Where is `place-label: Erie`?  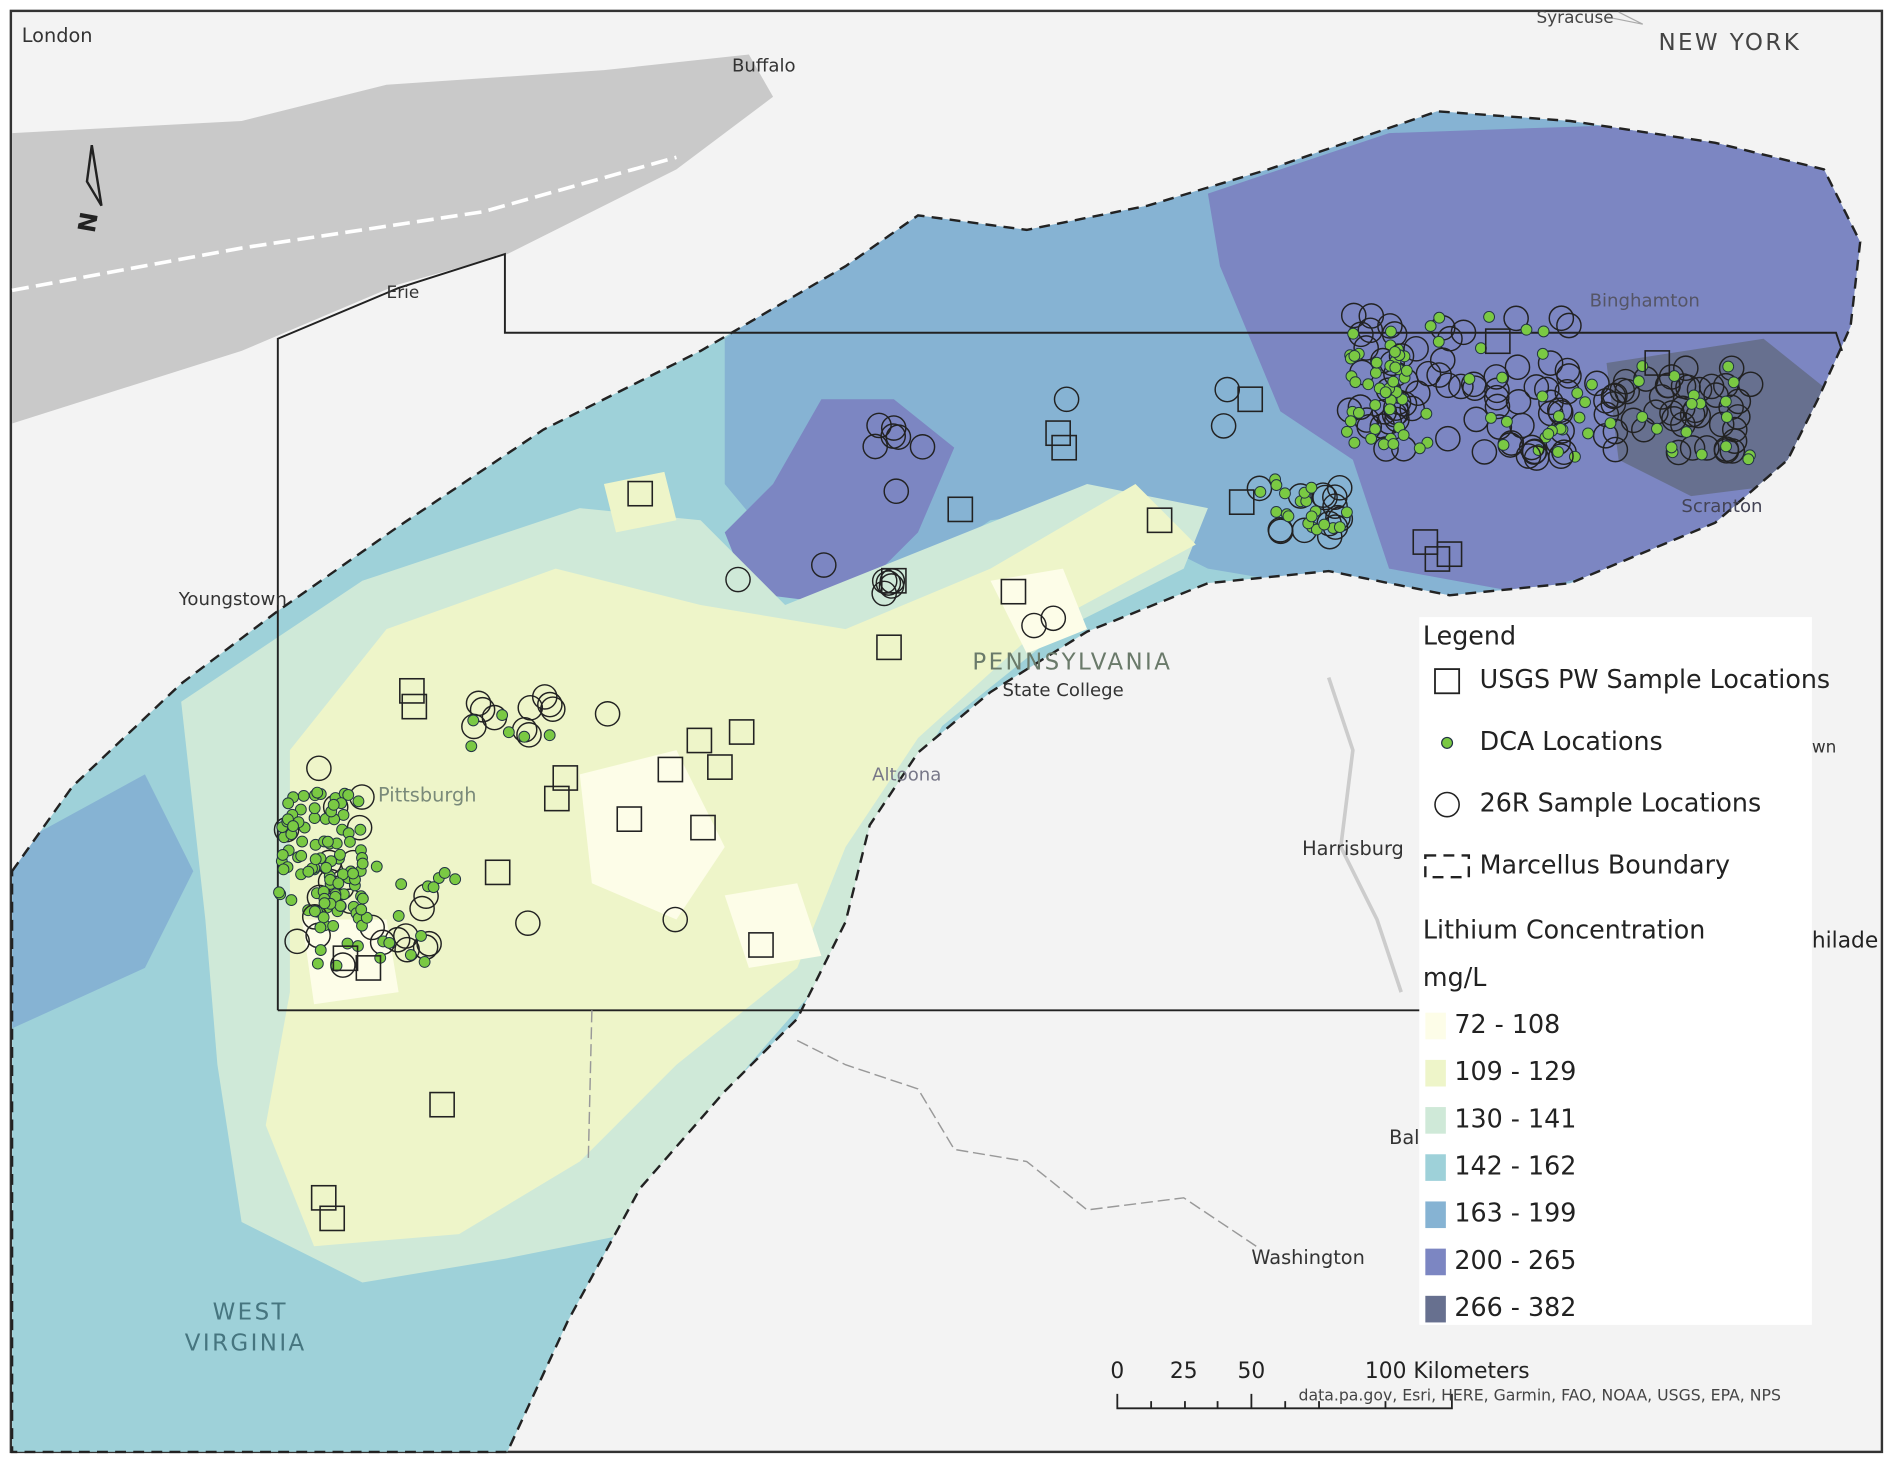 place-label: Erie is located at coordinates (403, 292).